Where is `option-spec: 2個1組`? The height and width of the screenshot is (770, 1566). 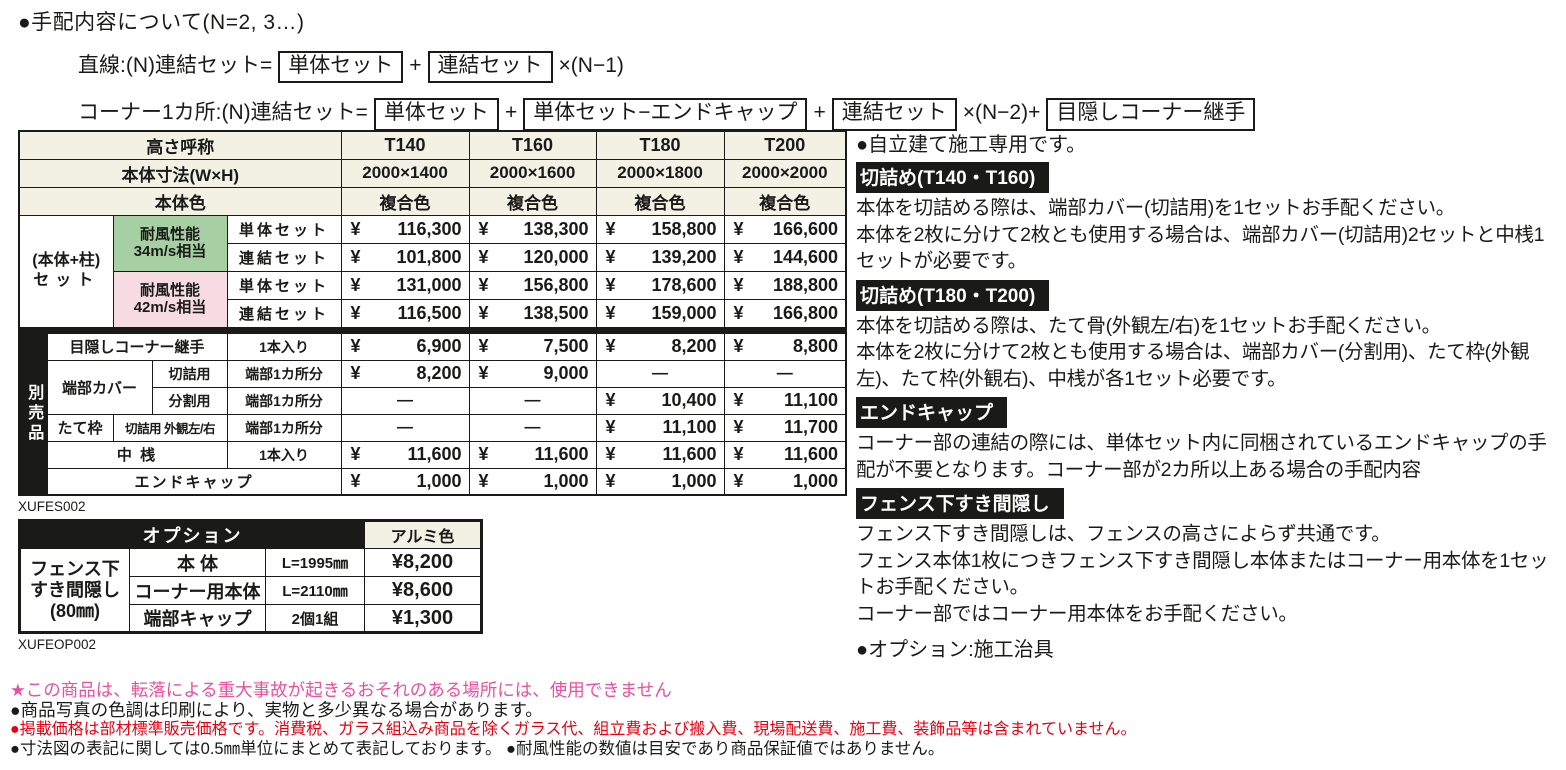
option-spec: 2個1組 is located at coordinates (315, 618).